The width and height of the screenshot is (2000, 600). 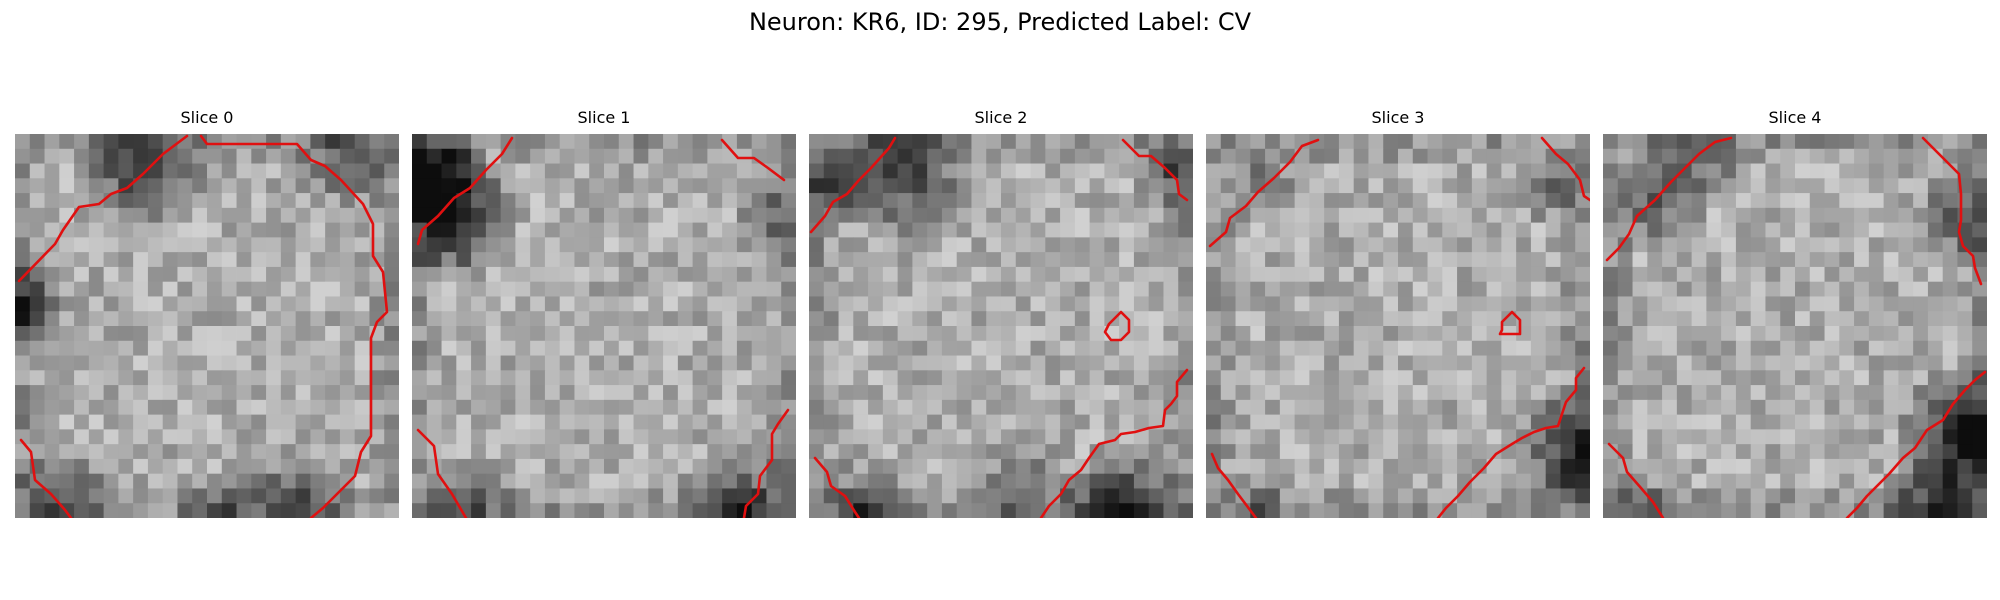 What do you see at coordinates (1001, 117) in the screenshot?
I see `slice-title-2: Slice 2` at bounding box center [1001, 117].